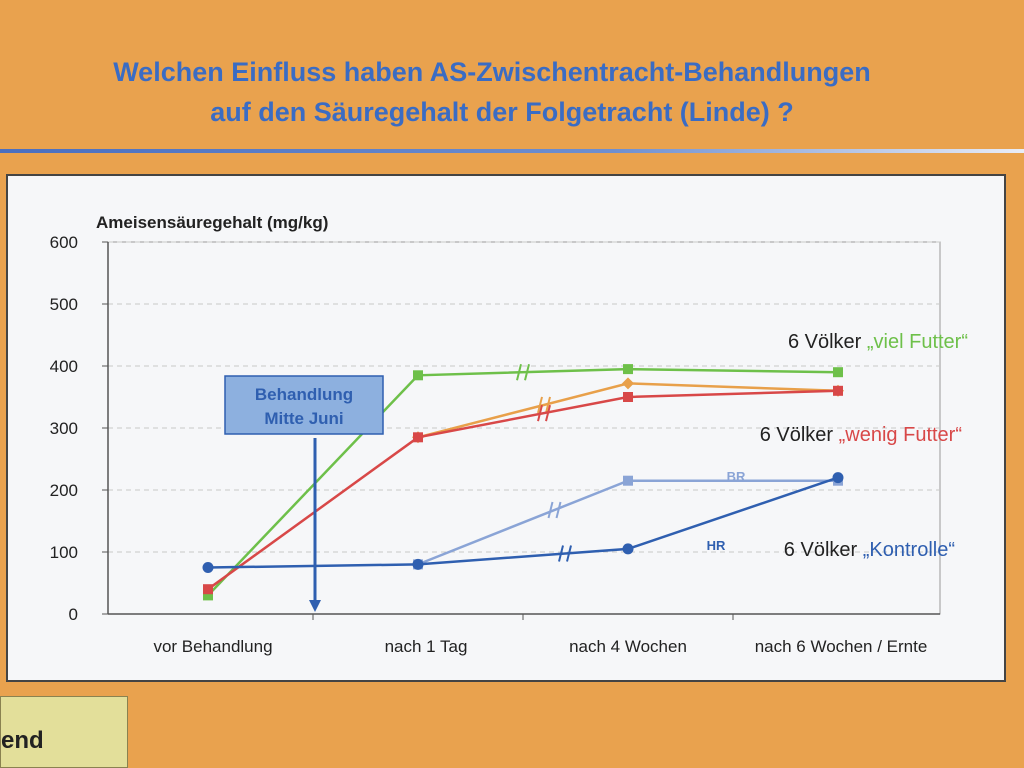  Describe the element at coordinates (212, 646) in the screenshot. I see `x-tick-label: vor Behandlung` at that location.